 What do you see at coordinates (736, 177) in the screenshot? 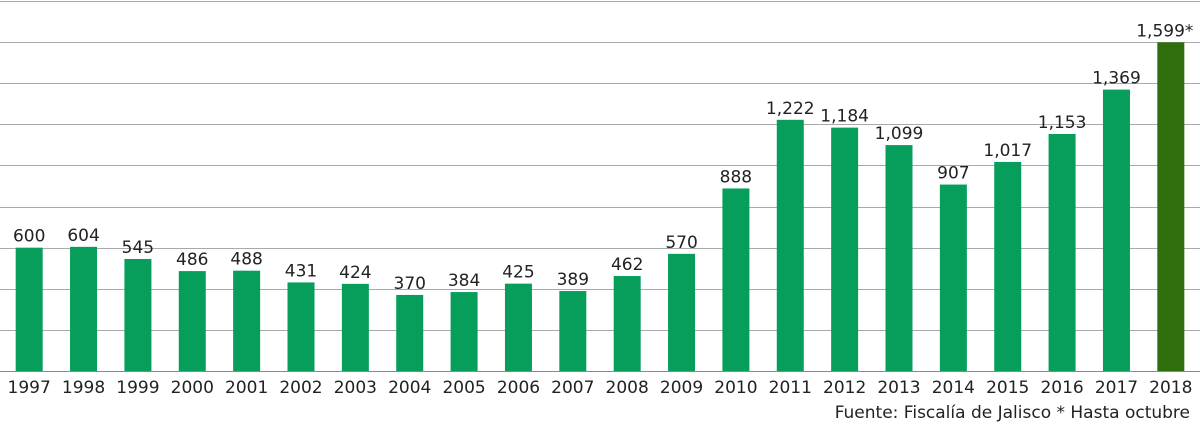
I see `data-label-2010: 888` at bounding box center [736, 177].